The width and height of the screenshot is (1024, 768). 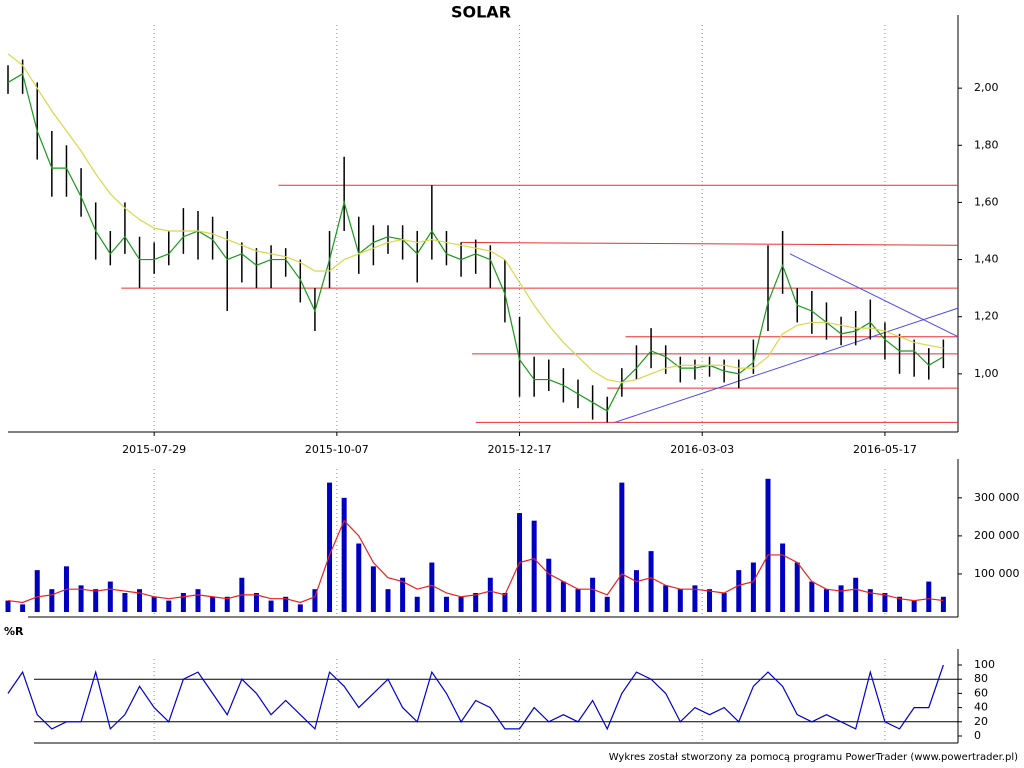 What do you see at coordinates (481, 12) in the screenshot?
I see `chart-title: SOLAR` at bounding box center [481, 12].